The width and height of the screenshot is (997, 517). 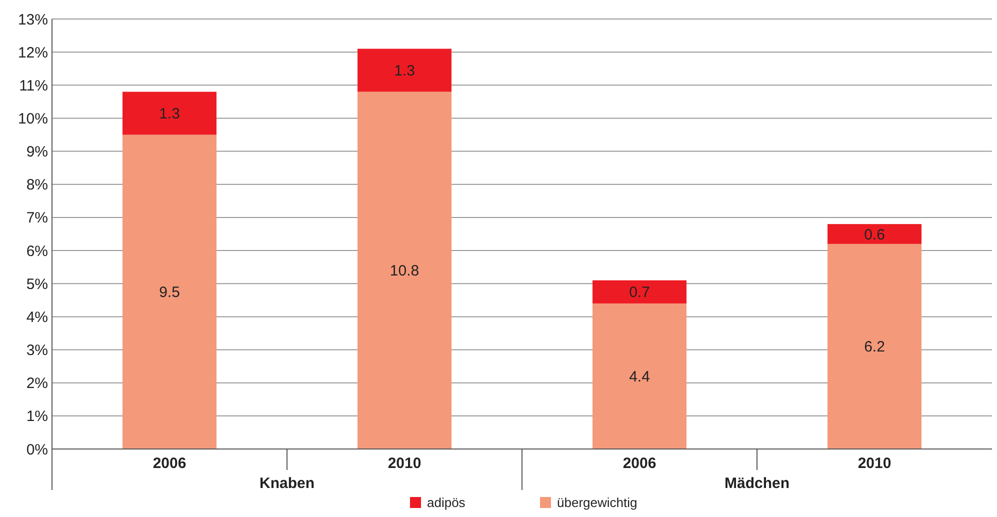 I want to click on y-tick-label: 6%, so click(x=37, y=251).